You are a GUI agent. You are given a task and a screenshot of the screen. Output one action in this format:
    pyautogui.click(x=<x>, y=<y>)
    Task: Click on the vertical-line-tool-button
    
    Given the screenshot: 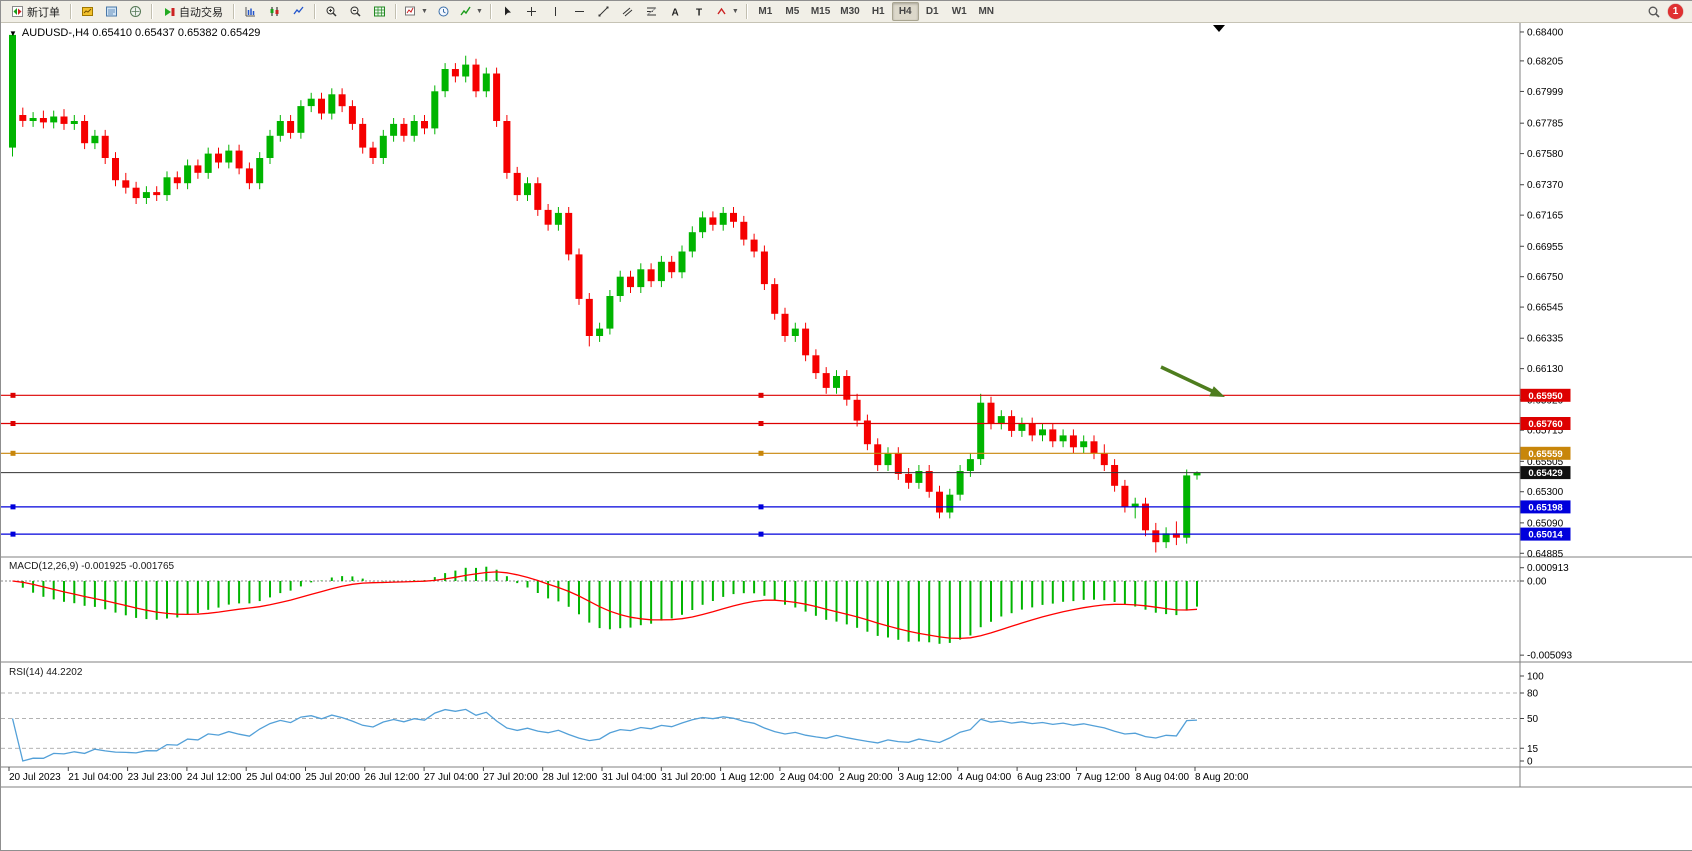 What is the action you would take?
    pyautogui.click(x=555, y=11)
    